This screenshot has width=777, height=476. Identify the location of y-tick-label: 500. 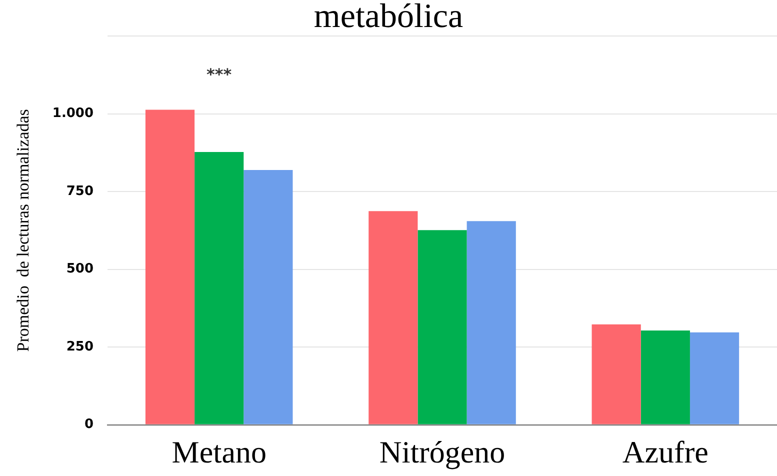
(80, 269).